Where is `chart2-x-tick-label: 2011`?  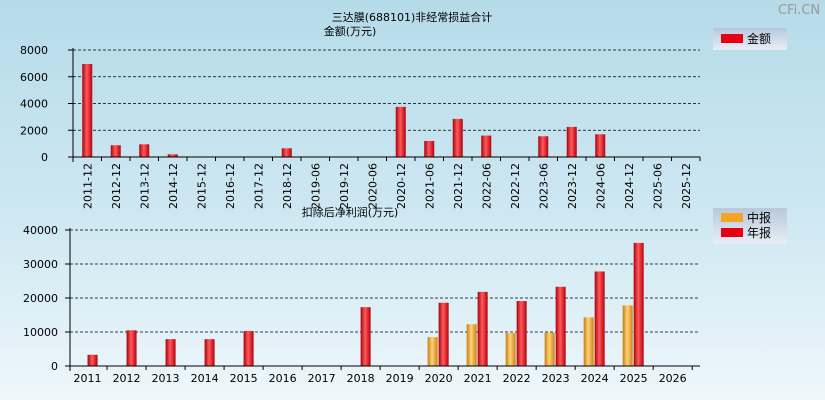 chart2-x-tick-label: 2011 is located at coordinates (88, 378).